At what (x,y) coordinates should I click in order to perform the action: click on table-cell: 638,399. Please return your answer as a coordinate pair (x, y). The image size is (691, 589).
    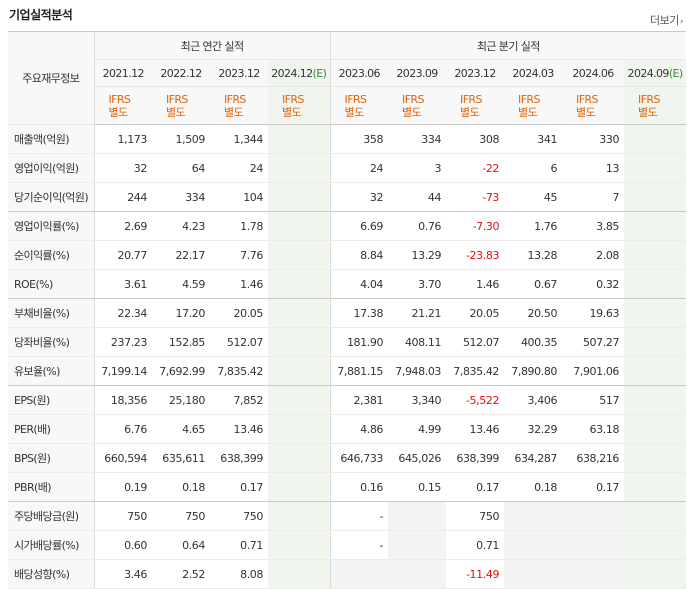
    Looking at the image, I should click on (239, 458).